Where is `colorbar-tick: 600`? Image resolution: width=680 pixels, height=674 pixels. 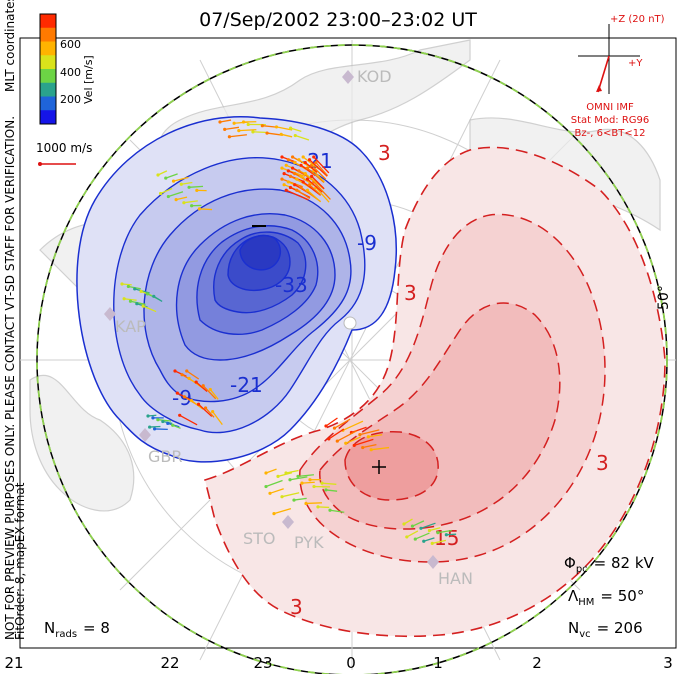
colorbar-tick: 600 is located at coordinates (70, 44).